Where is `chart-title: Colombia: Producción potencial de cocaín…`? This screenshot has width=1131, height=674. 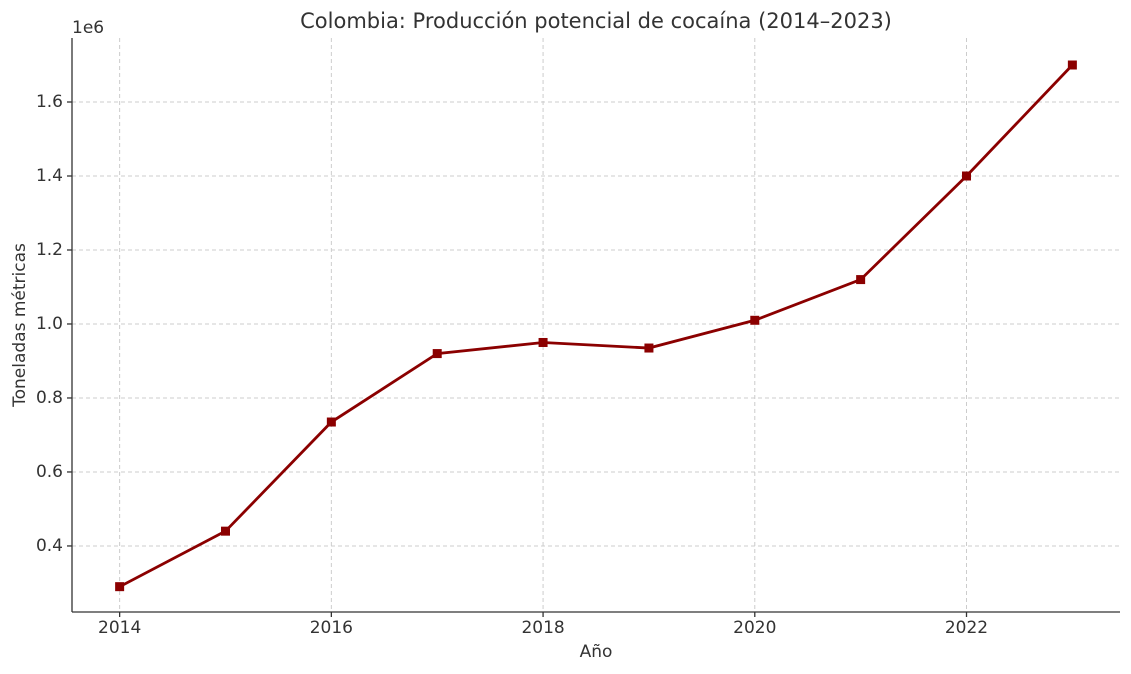 chart-title: Colombia: Producción potencial de cocaín… is located at coordinates (596, 21).